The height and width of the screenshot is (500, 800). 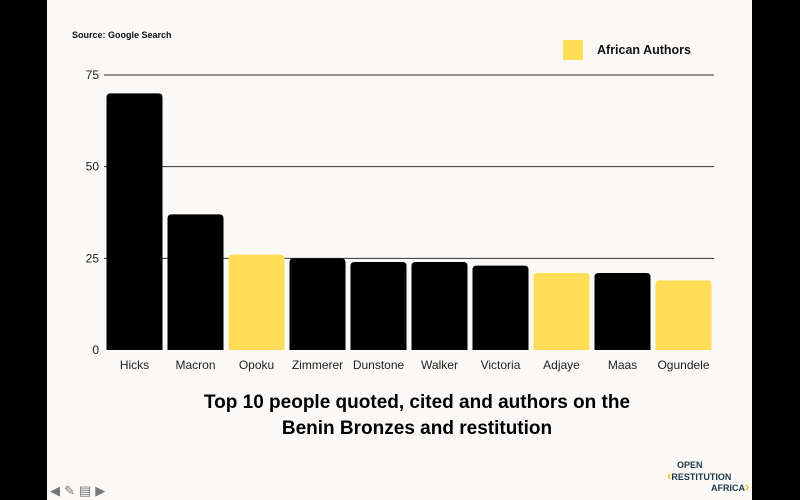 What do you see at coordinates (93, 75) in the screenshot?
I see `y-tick-label: 75` at bounding box center [93, 75].